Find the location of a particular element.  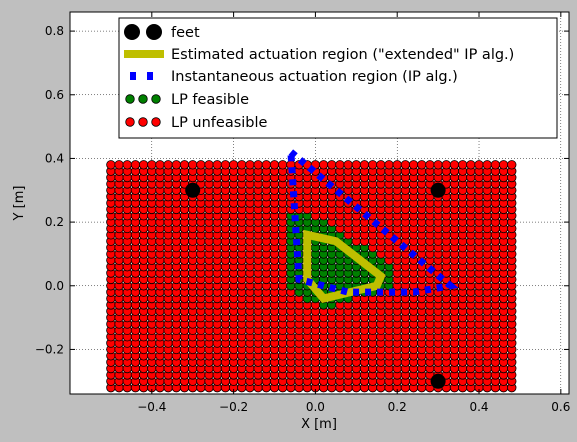

legend-label-unfeasible: LP unfeasible is located at coordinates (219, 123).